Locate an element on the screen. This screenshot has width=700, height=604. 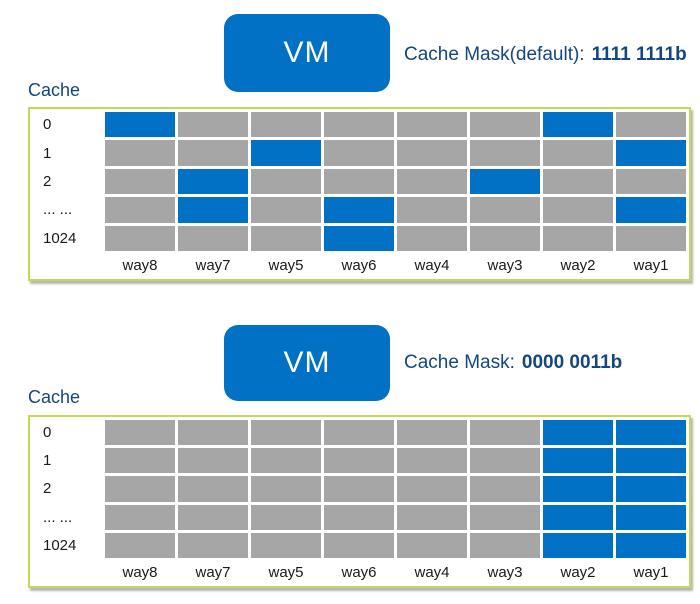
cache-mask-text: Cache Mask: 0000 0011b is located at coordinates (513, 363).